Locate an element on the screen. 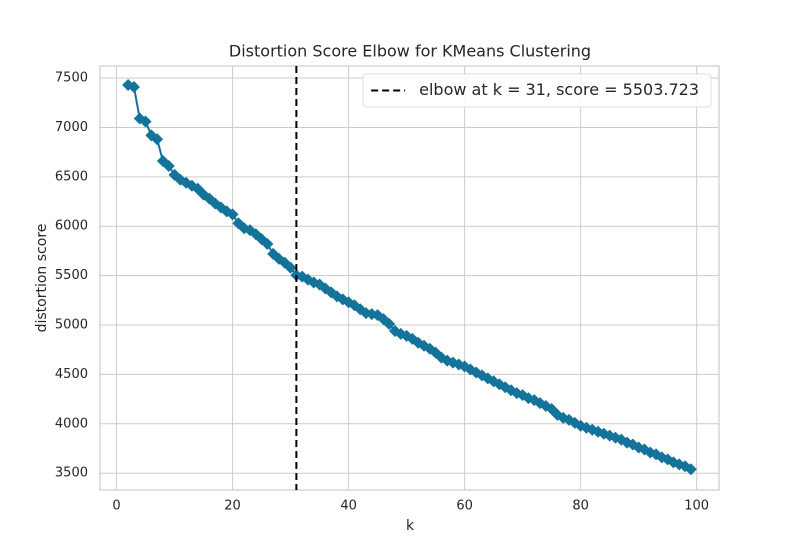 Image resolution: width=800 pixels, height=554 pixels. y-tick-label: 6500 is located at coordinates (71, 176).